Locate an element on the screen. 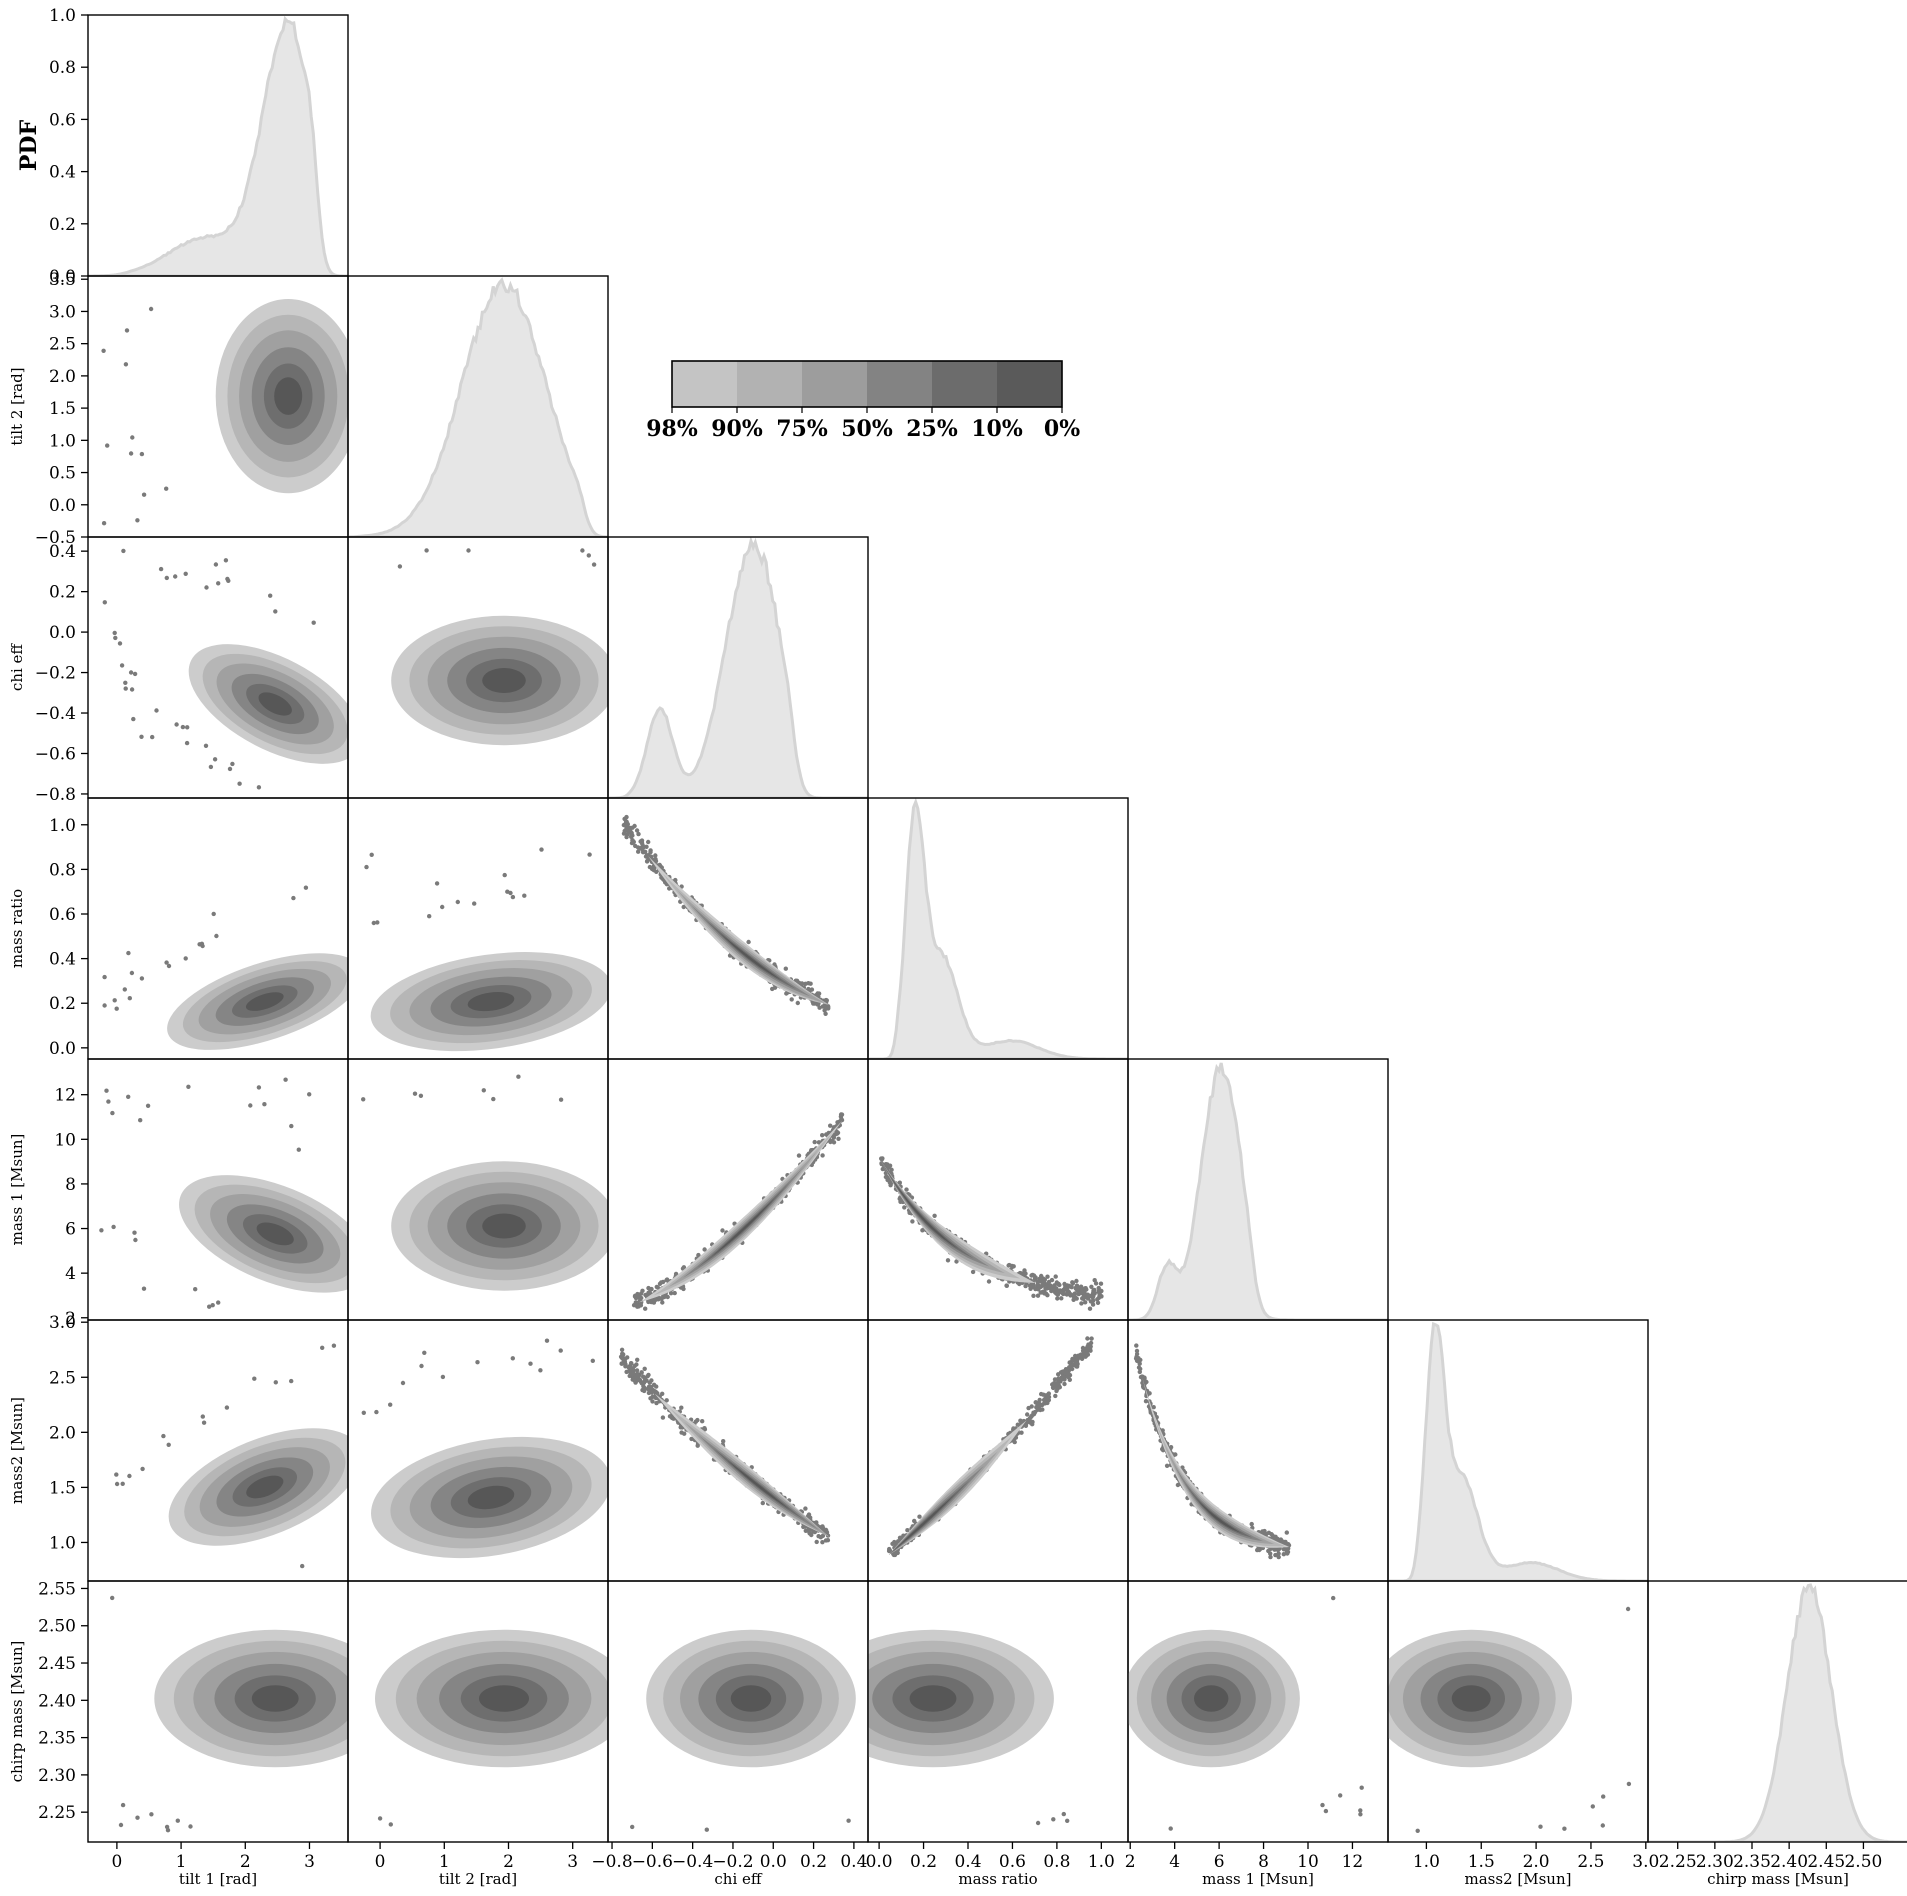 This screenshot has height=1896, width=1907. panel-mass_ratio-mass_ratio is located at coordinates (998, 928).